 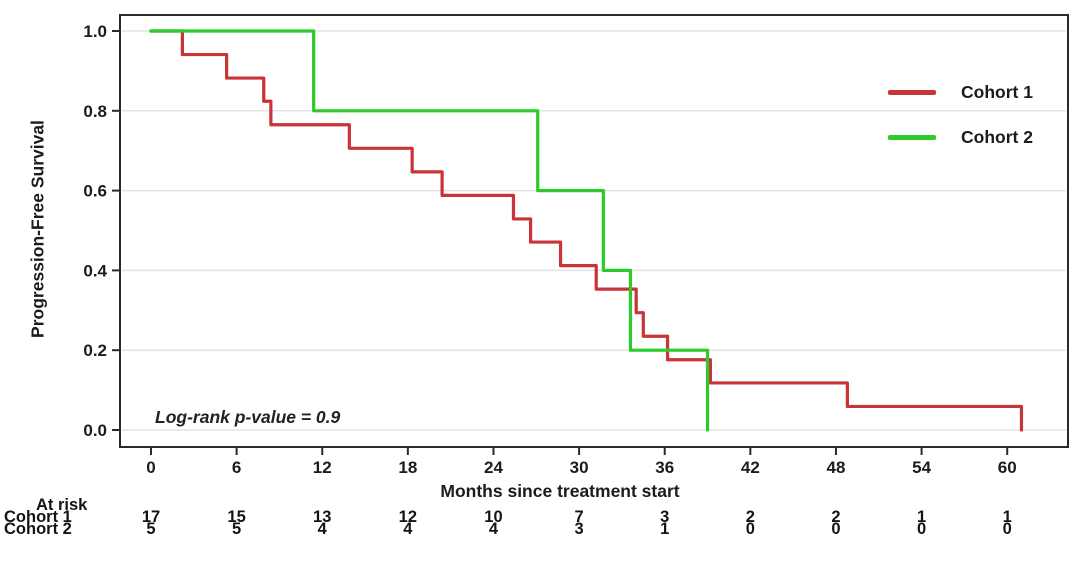 I want to click on x-tick-label: 24, so click(x=493, y=467).